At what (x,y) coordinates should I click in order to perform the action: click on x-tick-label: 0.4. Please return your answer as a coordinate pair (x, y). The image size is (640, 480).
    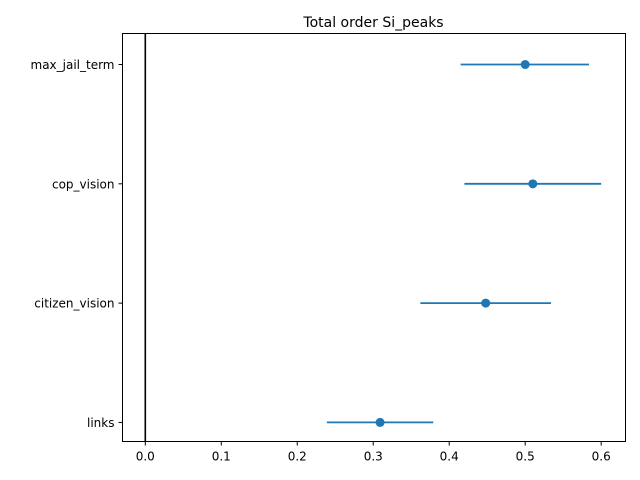
    Looking at the image, I should click on (449, 457).